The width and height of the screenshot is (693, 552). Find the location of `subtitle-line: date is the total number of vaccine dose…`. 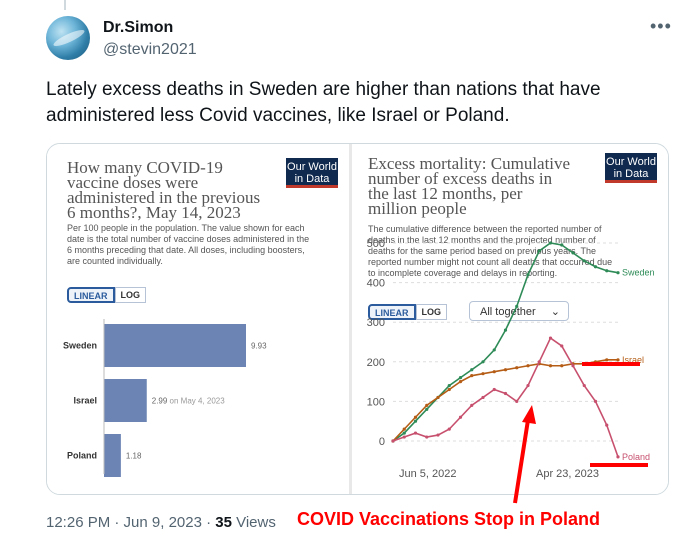

subtitle-line: date is the total number of vaccine dose… is located at coordinates (188, 239).